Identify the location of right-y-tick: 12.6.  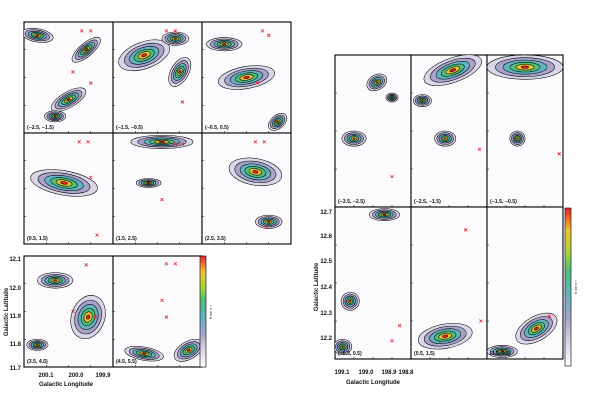
(326, 237).